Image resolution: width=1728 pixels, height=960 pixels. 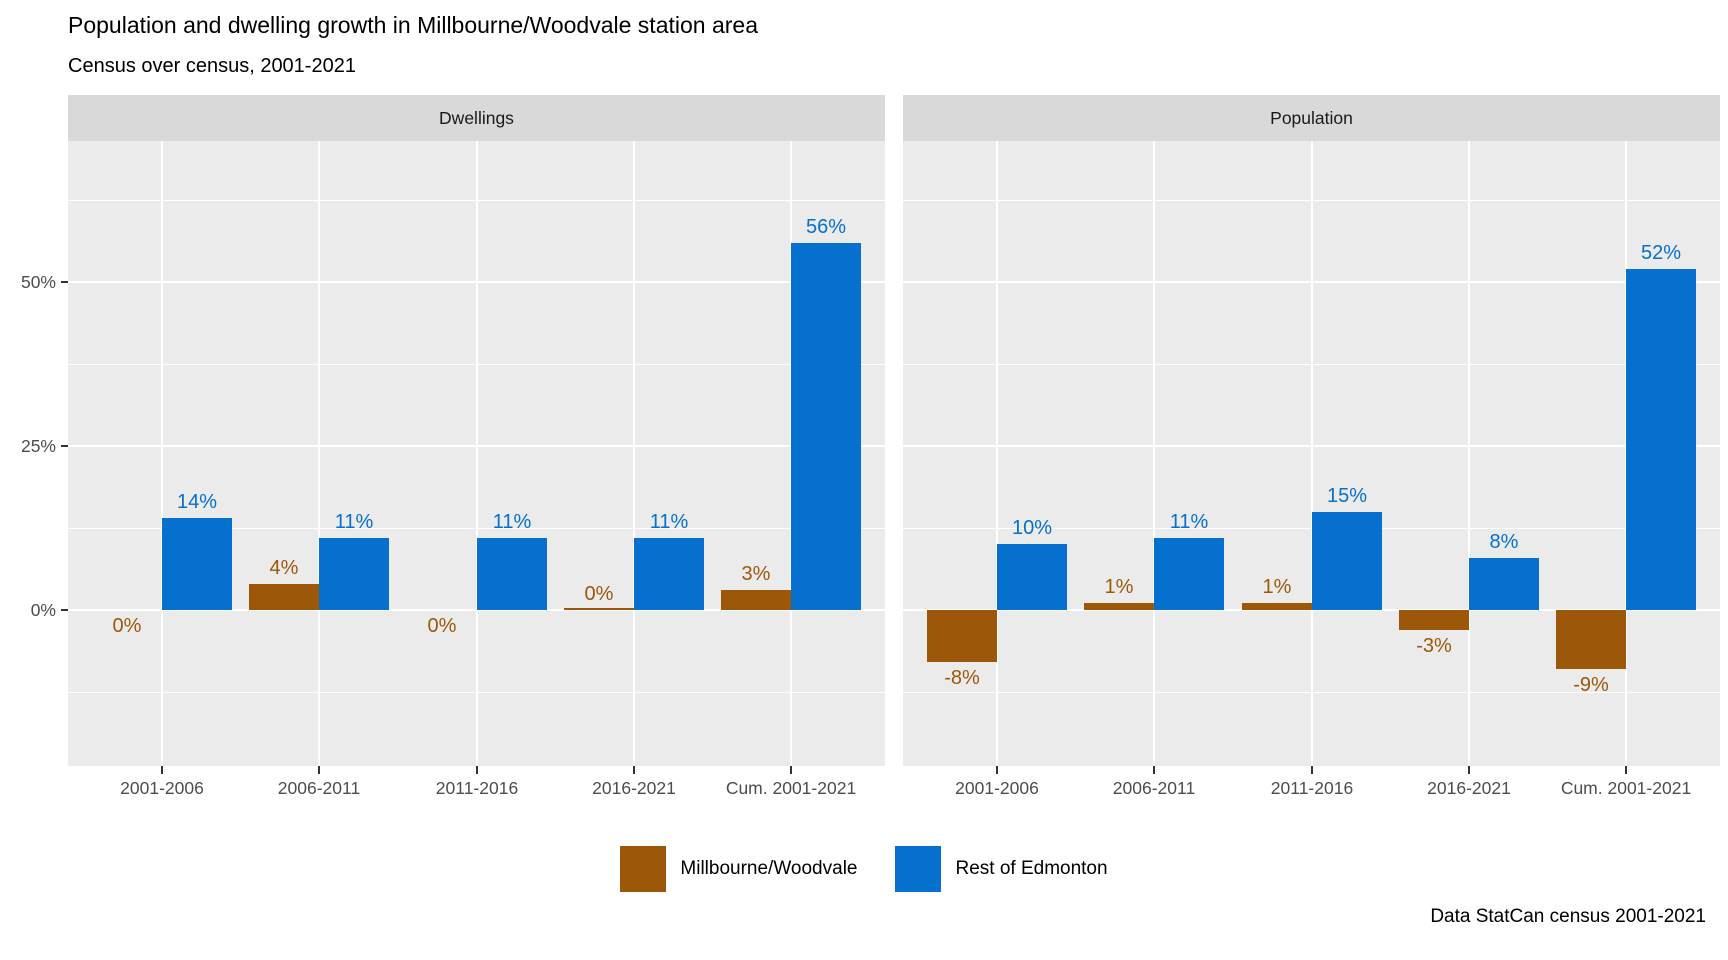 What do you see at coordinates (1568, 916) in the screenshot?
I see `caption: Data StatCan census 2001-2021` at bounding box center [1568, 916].